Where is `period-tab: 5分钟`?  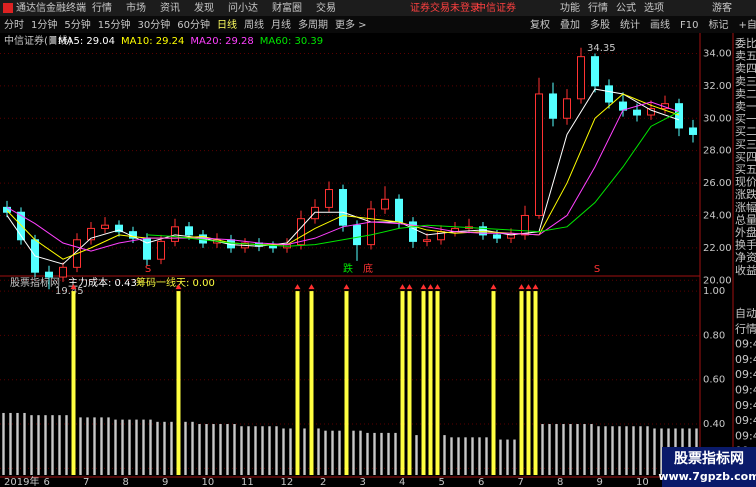
period-tab: 5分钟 is located at coordinates (77, 24).